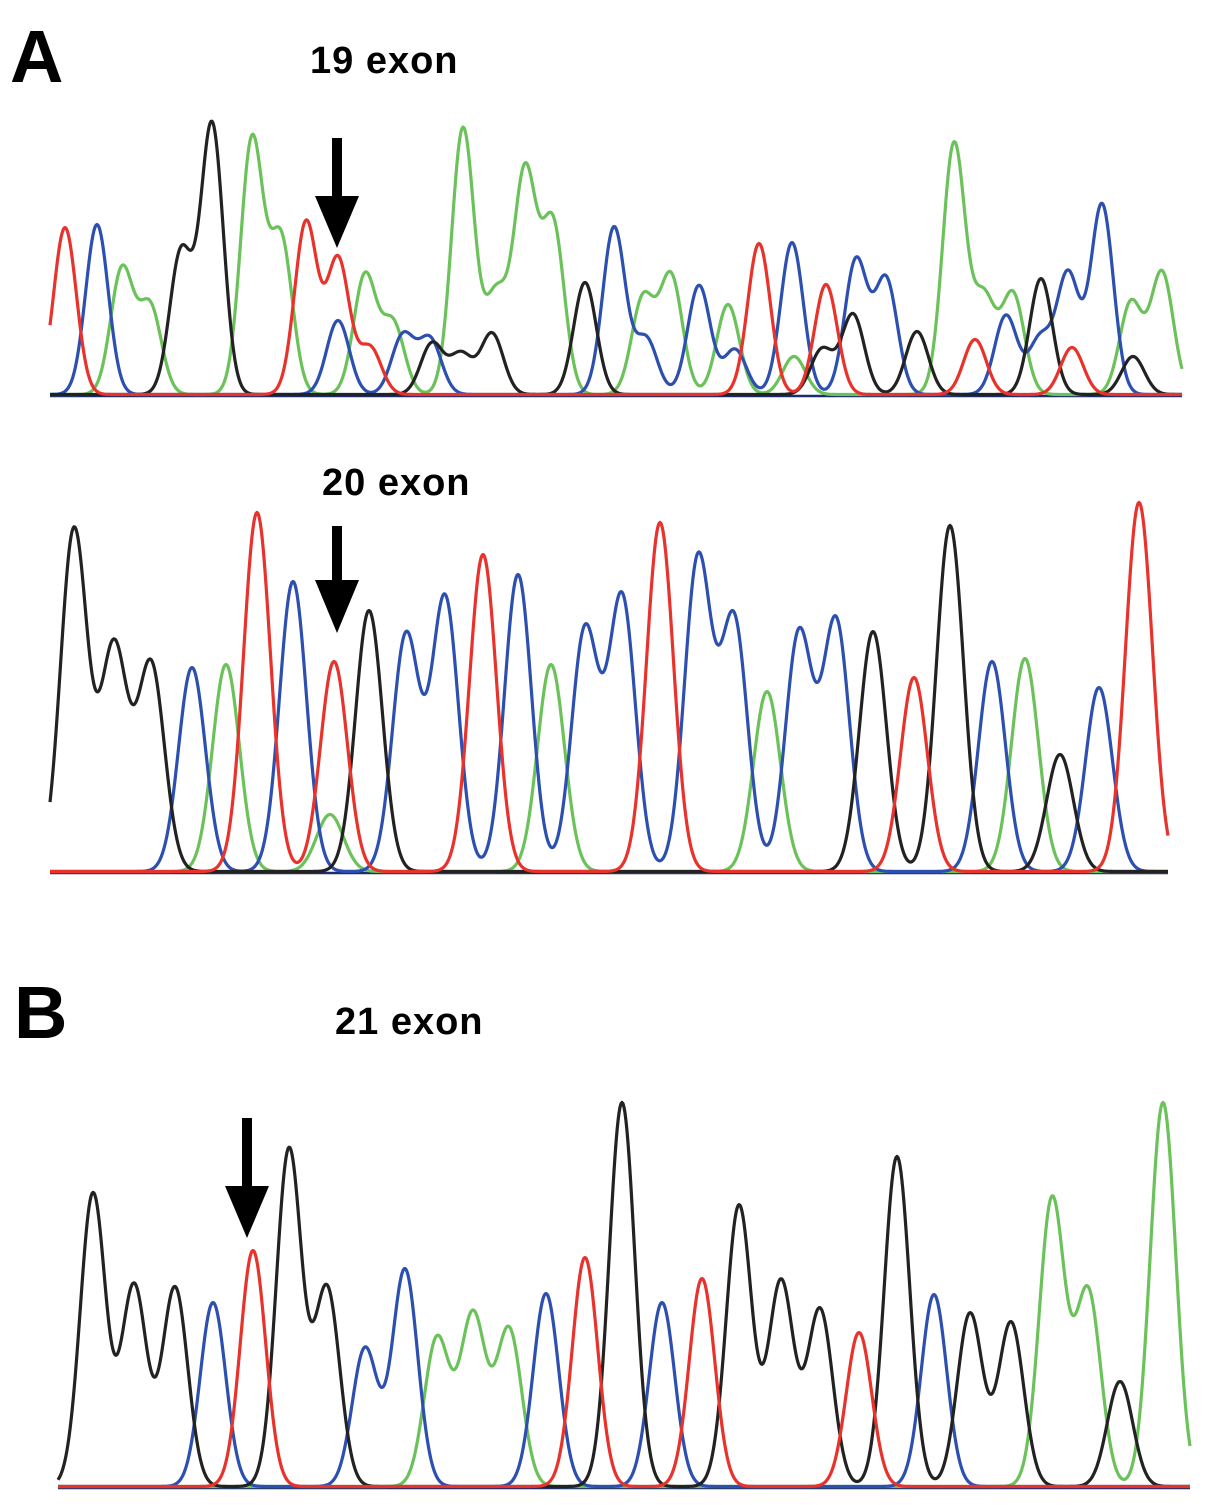  Describe the element at coordinates (337, 579) in the screenshot. I see `arrow-indicator-20-exon` at that location.